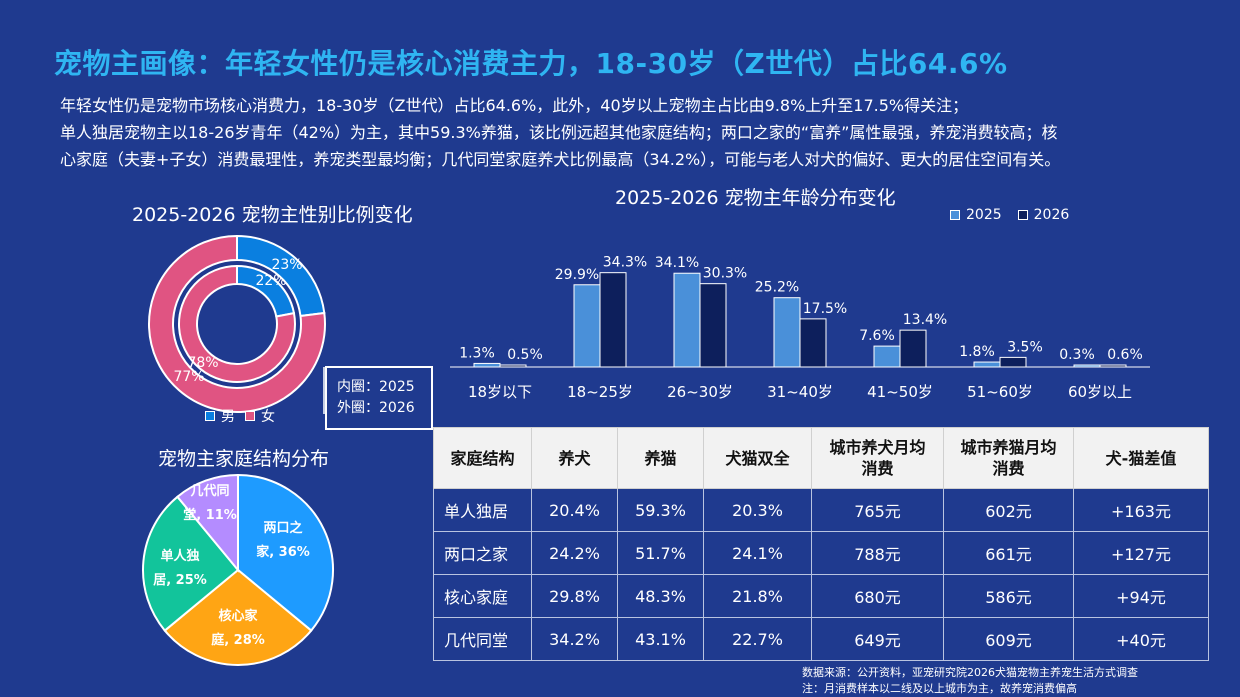 This screenshot has width=1240, height=697. What do you see at coordinates (755, 198) in the screenshot?
I see `age-chart-title: 2025-2026 宠物主年龄分布变化` at bounding box center [755, 198].